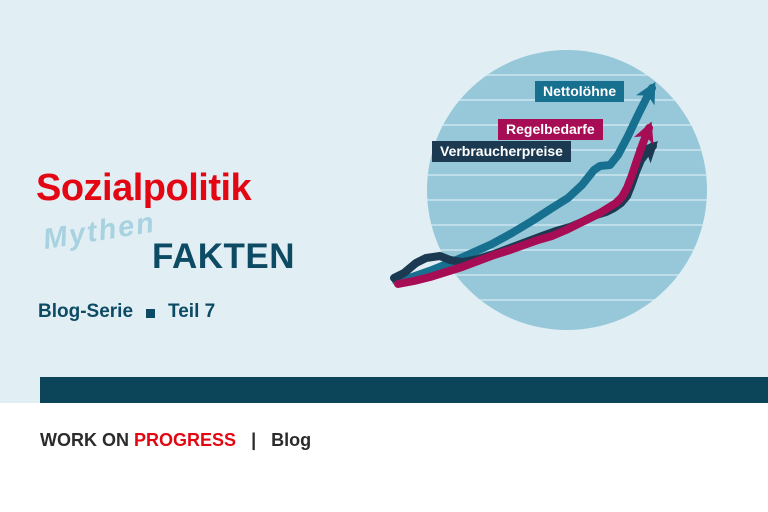 The width and height of the screenshot is (768, 512). Describe the element at coordinates (223, 256) in the screenshot. I see `fact-word: FAKTEN` at that location.